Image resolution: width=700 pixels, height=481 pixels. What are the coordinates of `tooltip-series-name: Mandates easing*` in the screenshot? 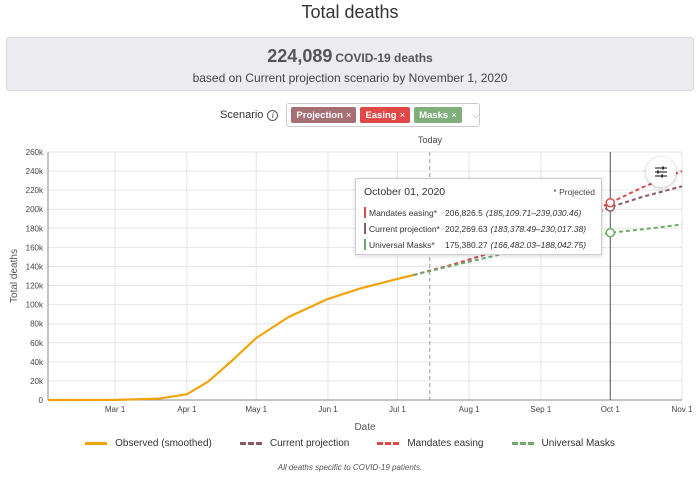 It's located at (403, 212).